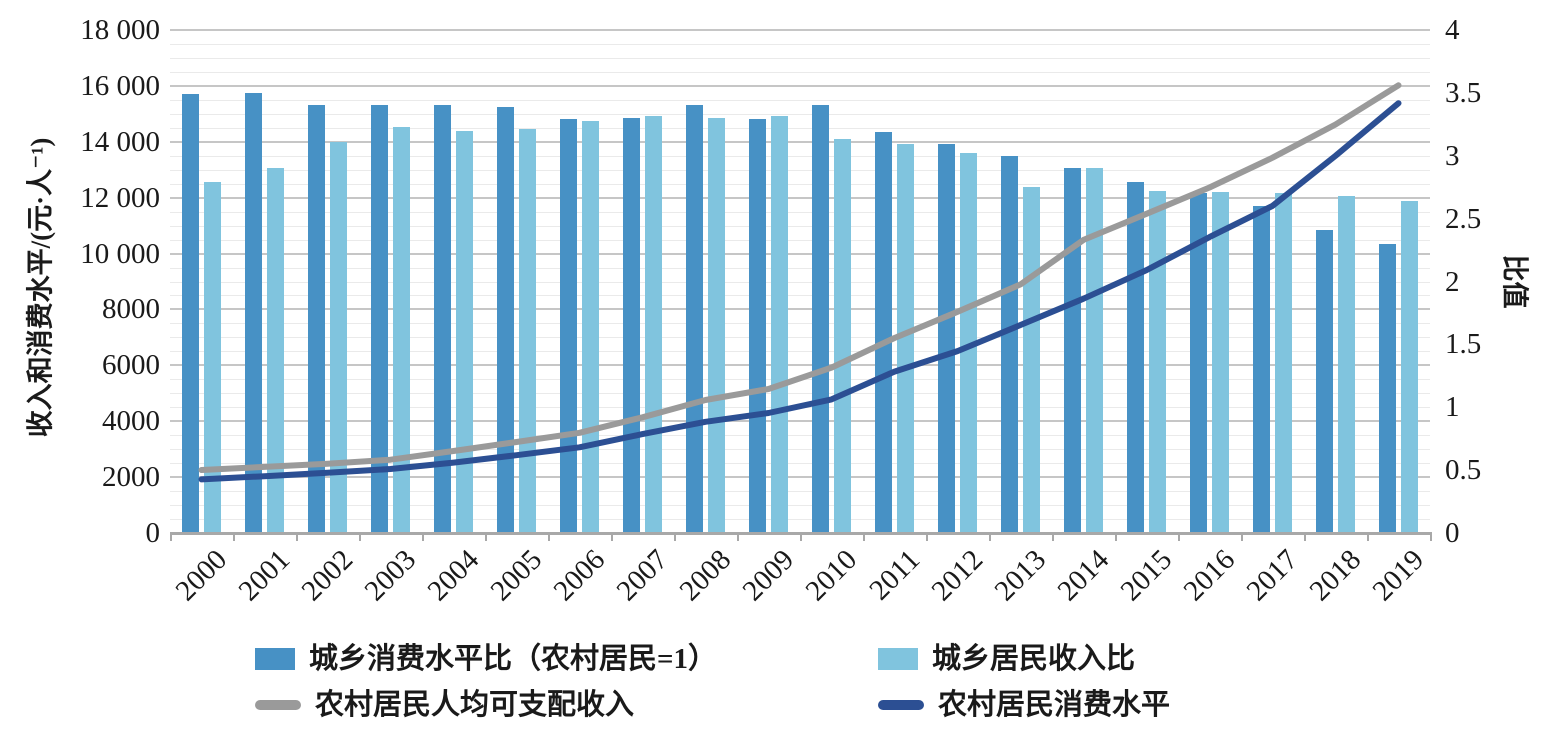  I want to click on legend-label: 农村居民人均可支配收入, so click(475, 704).